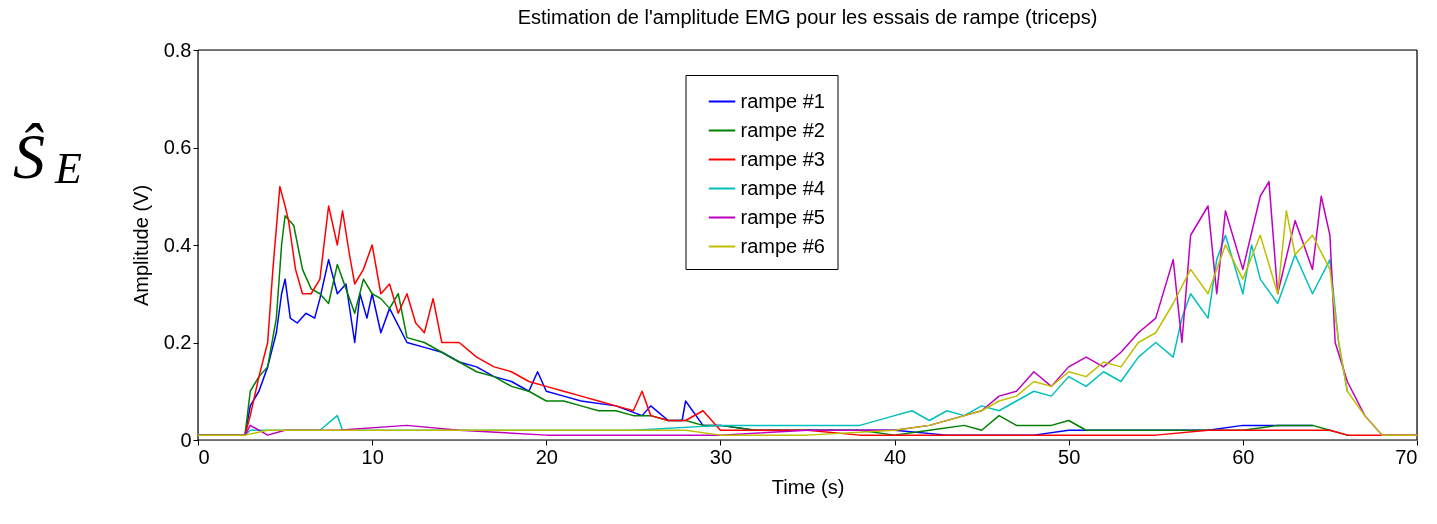 The image size is (1437, 524). What do you see at coordinates (47, 157) in the screenshot?
I see `text: ŜE` at bounding box center [47, 157].